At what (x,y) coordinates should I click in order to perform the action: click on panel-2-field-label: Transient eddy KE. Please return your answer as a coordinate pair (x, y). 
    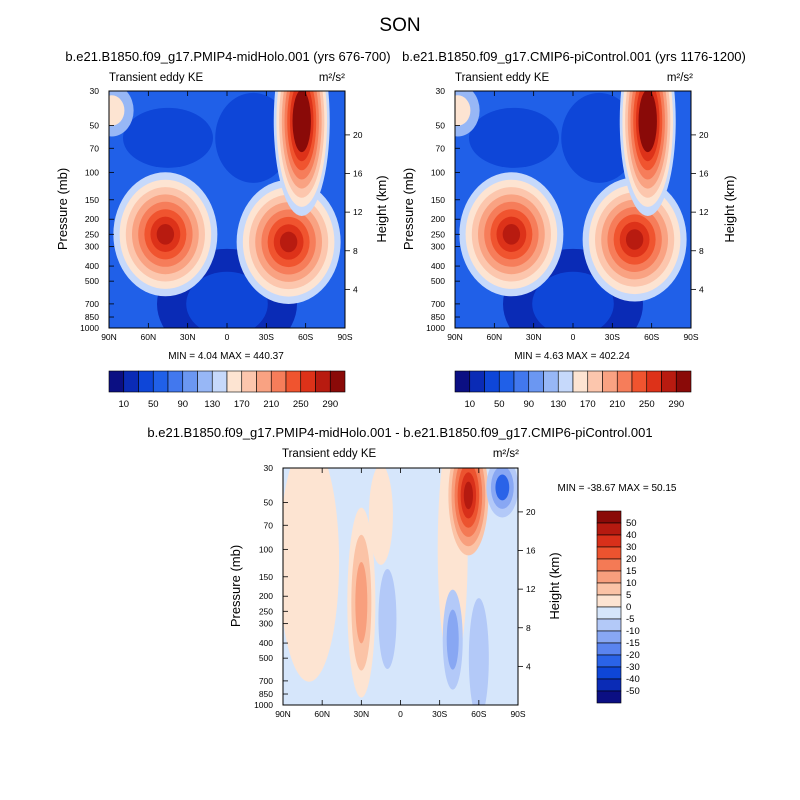
    Looking at the image, I should click on (502, 78).